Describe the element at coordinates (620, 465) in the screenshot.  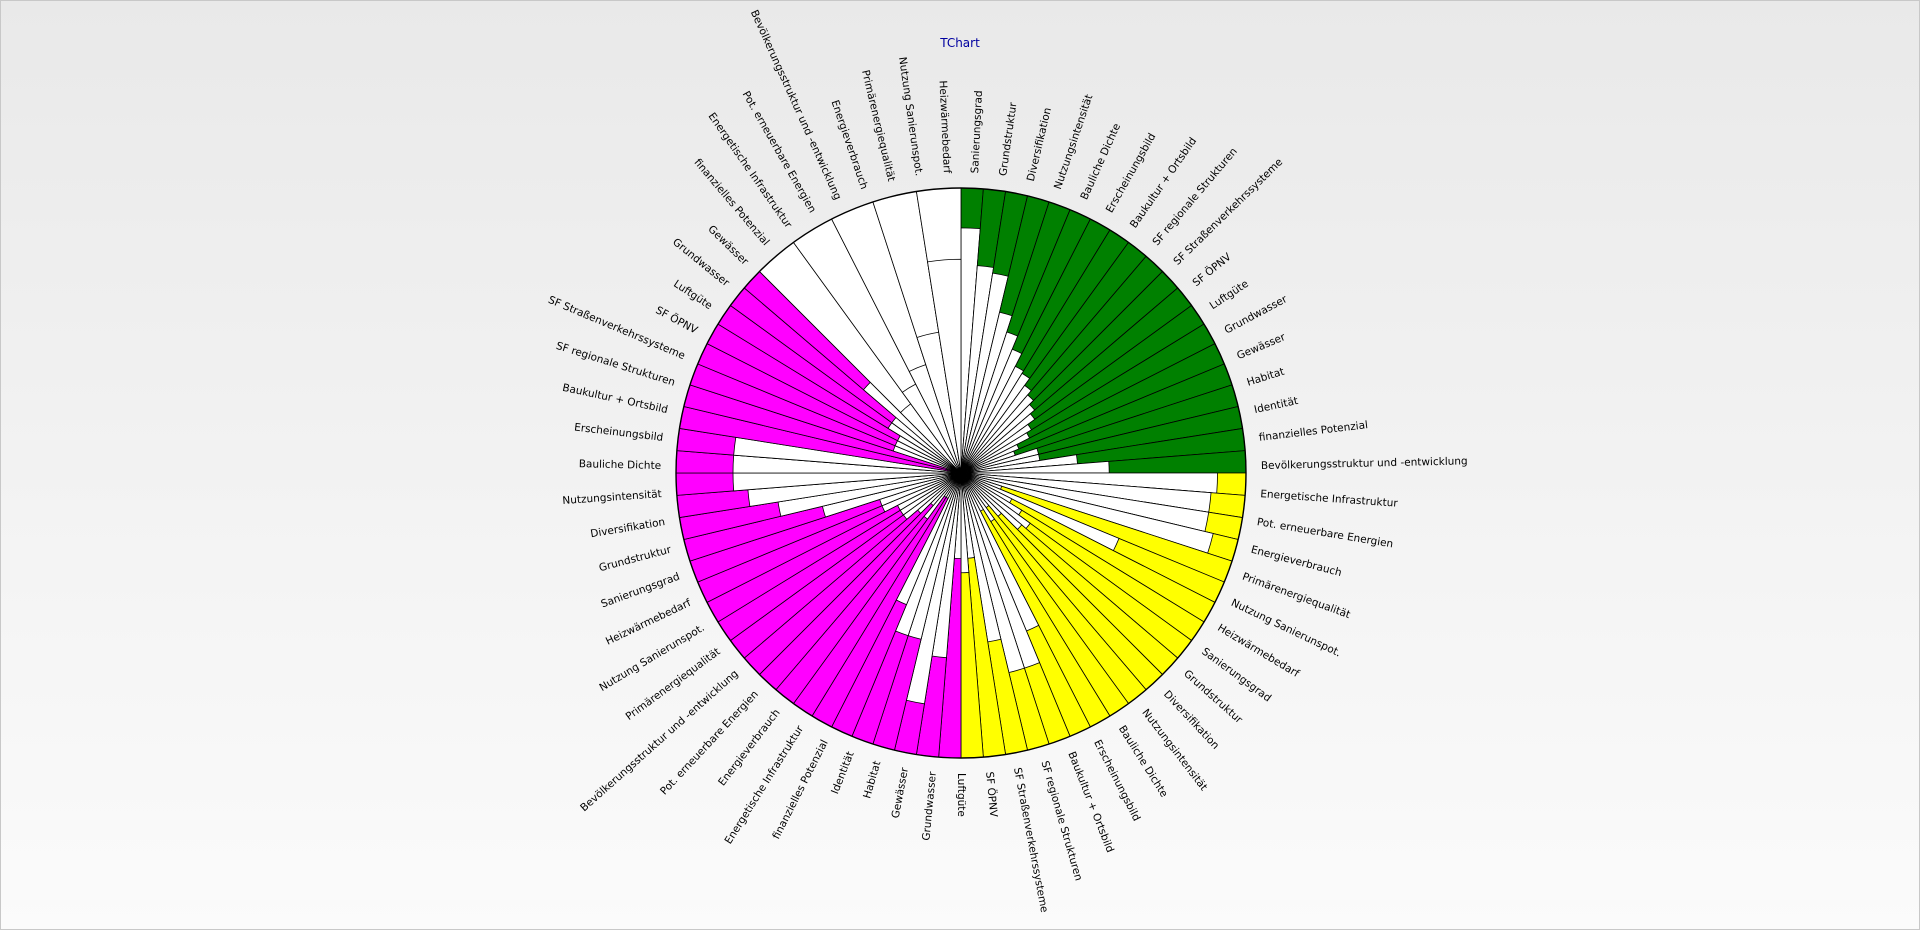
I see `tick-label: Bauliche Dichte` at that location.